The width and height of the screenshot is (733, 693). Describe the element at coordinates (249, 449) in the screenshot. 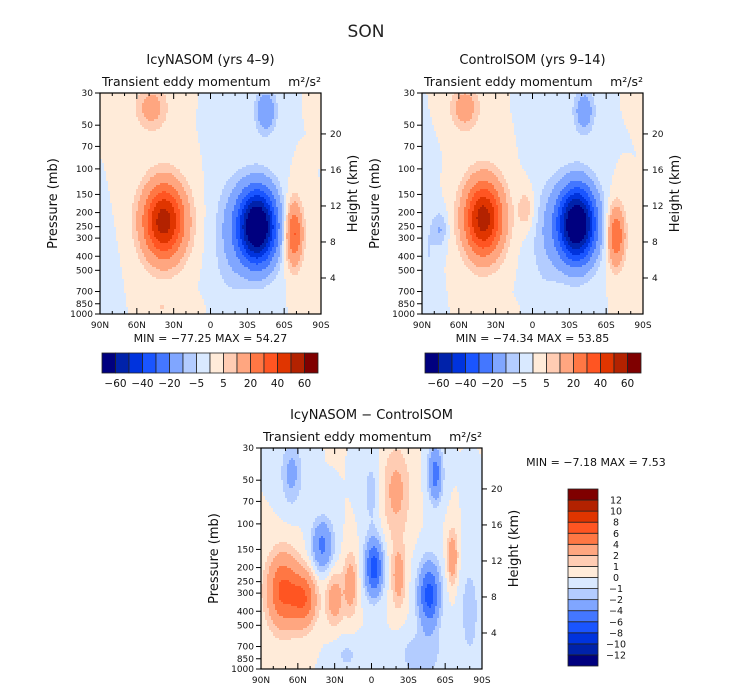

I see `y-tick-label: 30` at that location.